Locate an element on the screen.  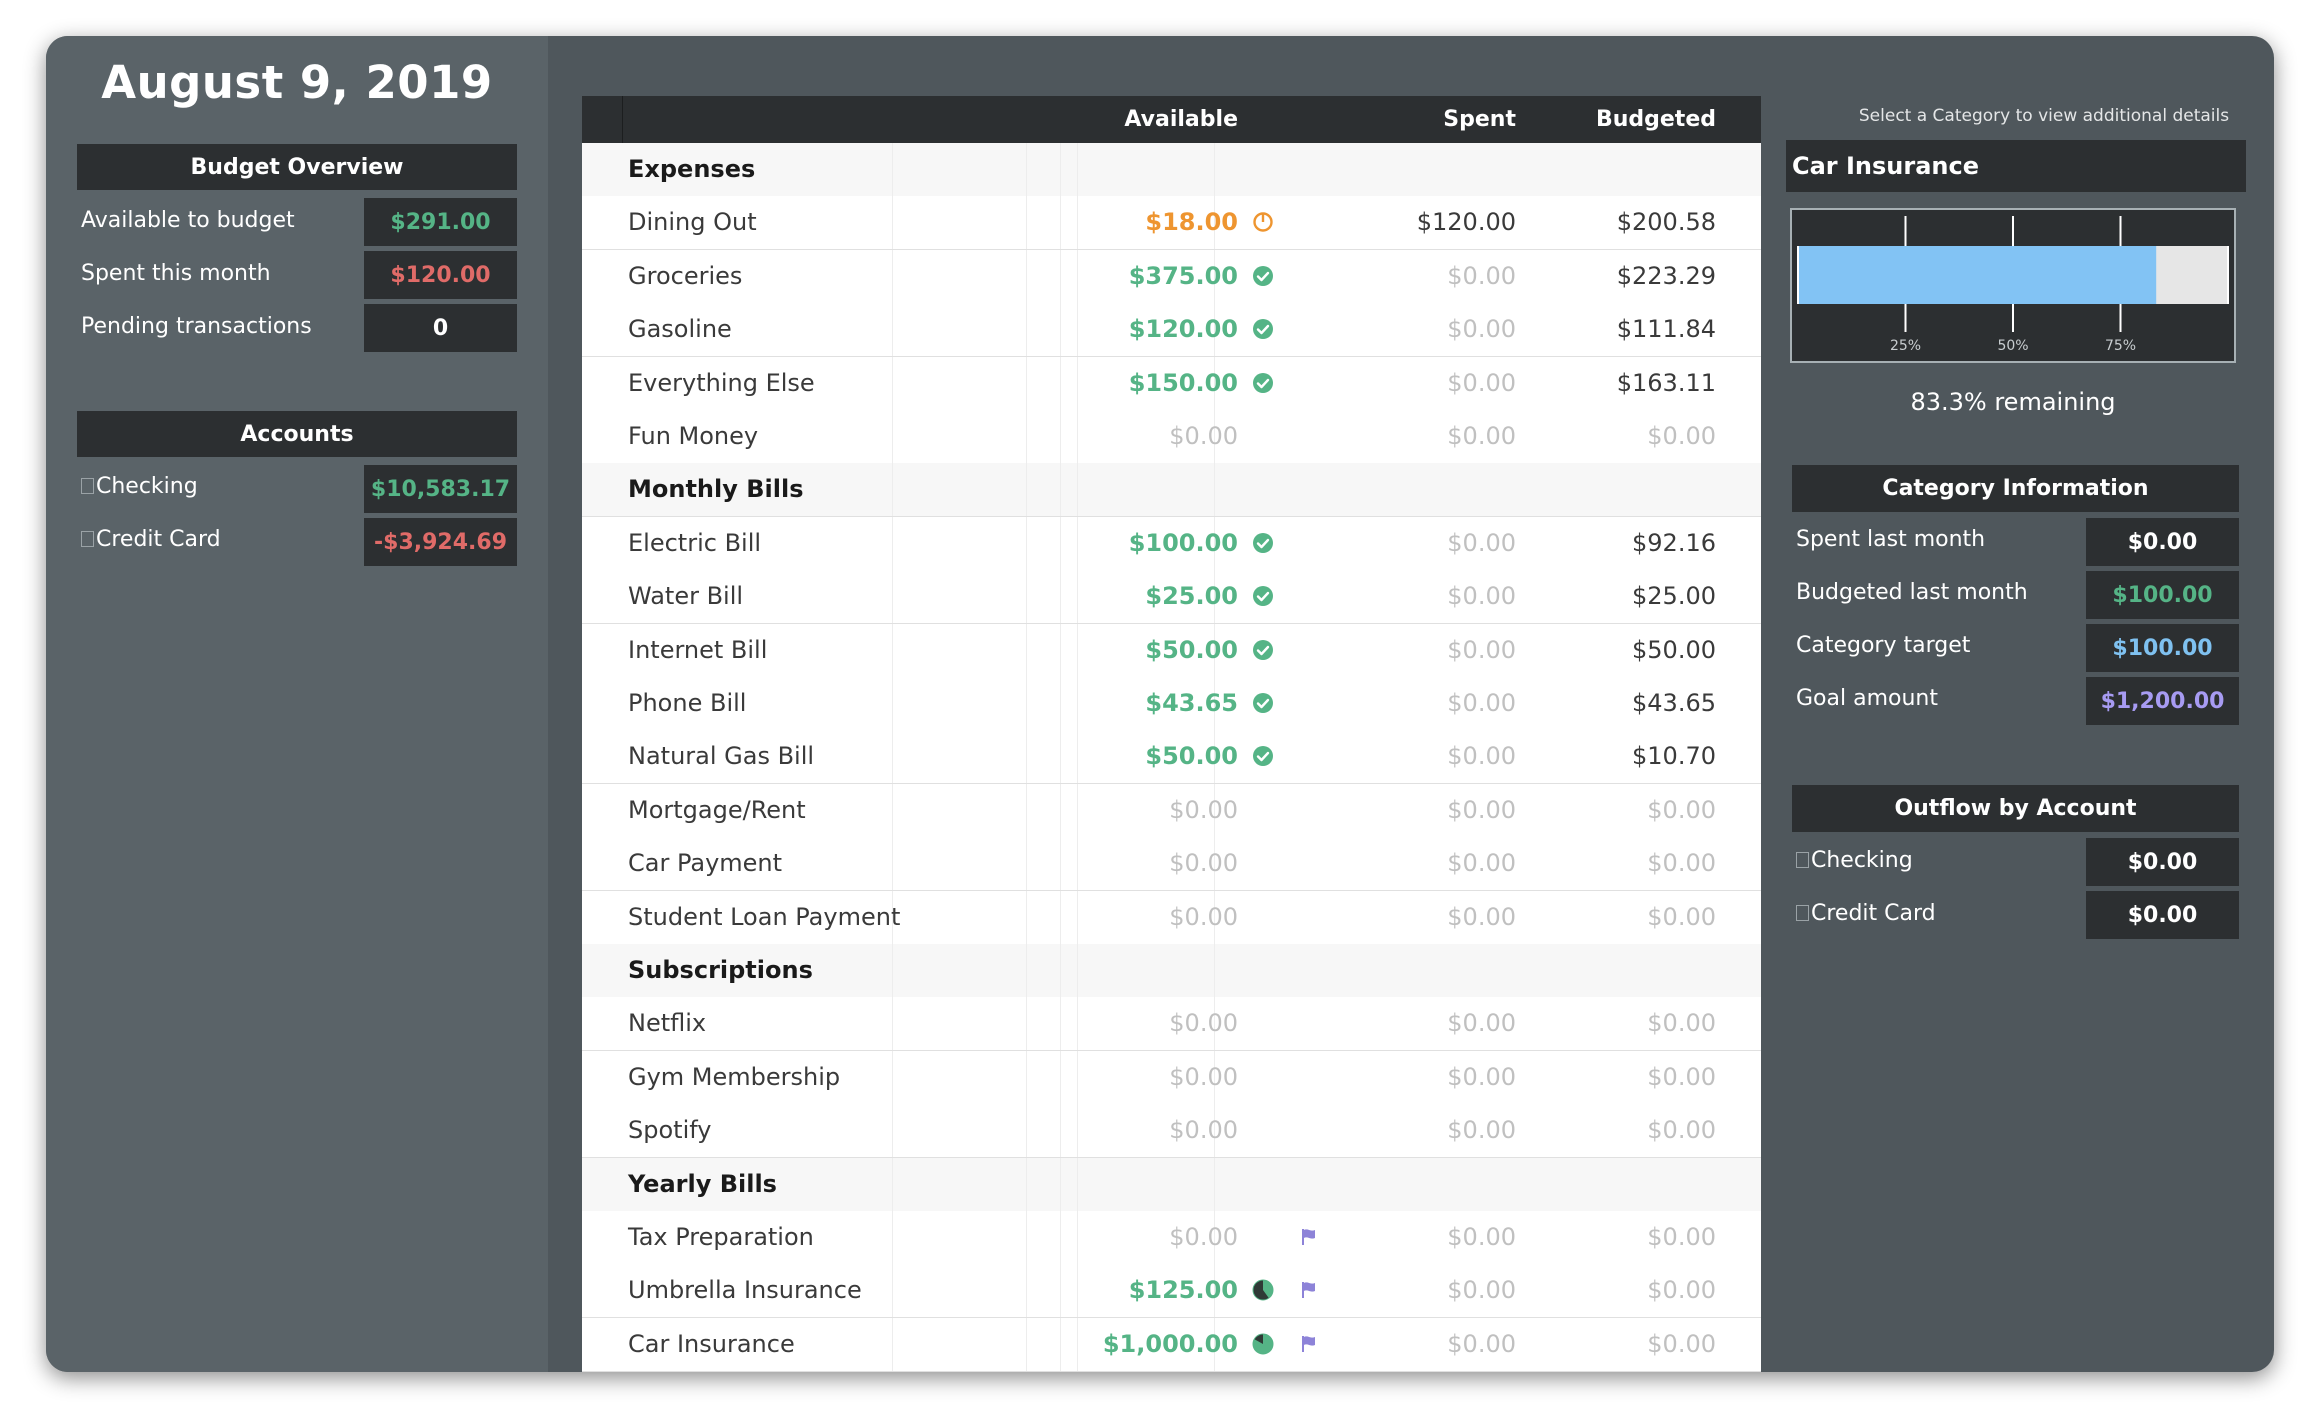
category-row: Car Payment $0.00 $0.00 $0.00 is located at coordinates (1171, 864).